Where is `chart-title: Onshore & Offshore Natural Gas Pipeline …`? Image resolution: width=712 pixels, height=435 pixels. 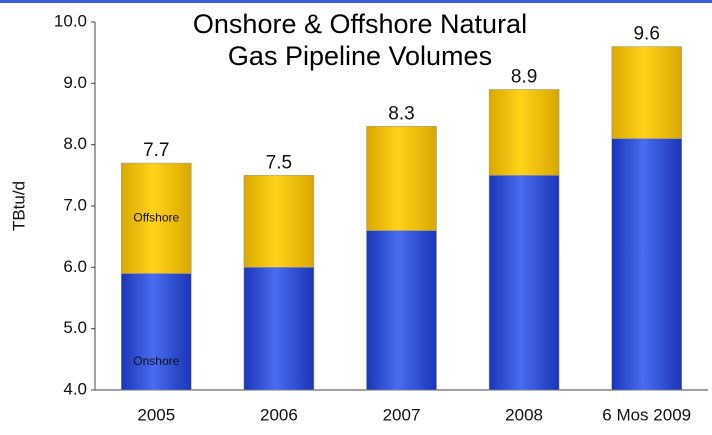
chart-title: Onshore & Offshore Natural Gas Pipeline … is located at coordinates (360, 40).